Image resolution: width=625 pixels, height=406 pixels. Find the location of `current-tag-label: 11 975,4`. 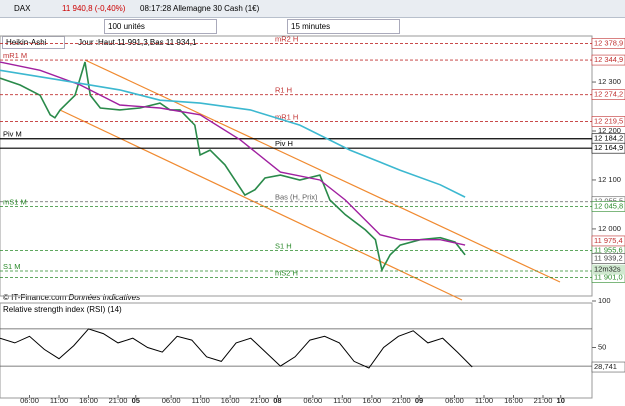

current-tag-label: 11 975,4 is located at coordinates (608, 240).